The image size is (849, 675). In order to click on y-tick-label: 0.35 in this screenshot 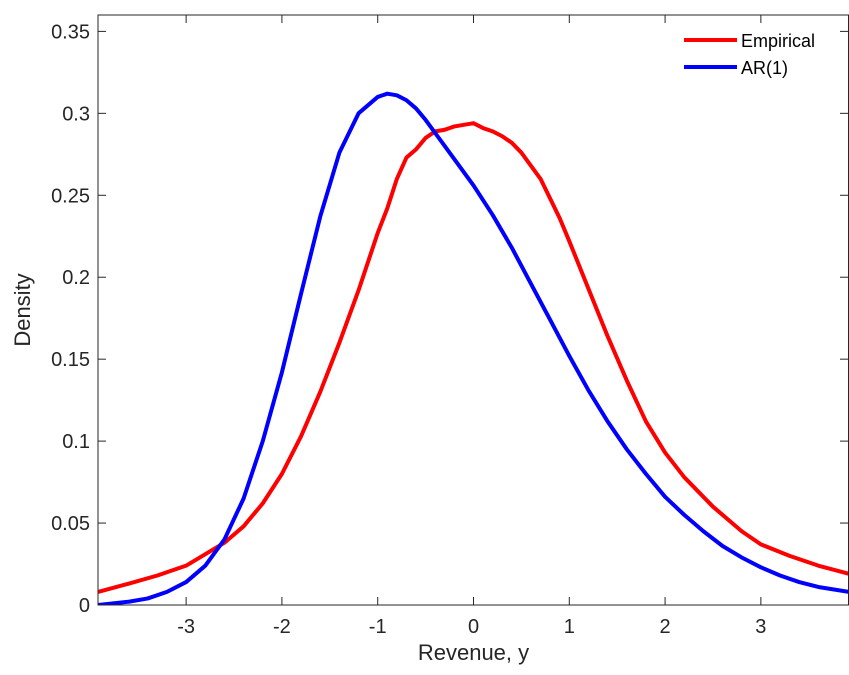, I will do `click(70, 32)`.